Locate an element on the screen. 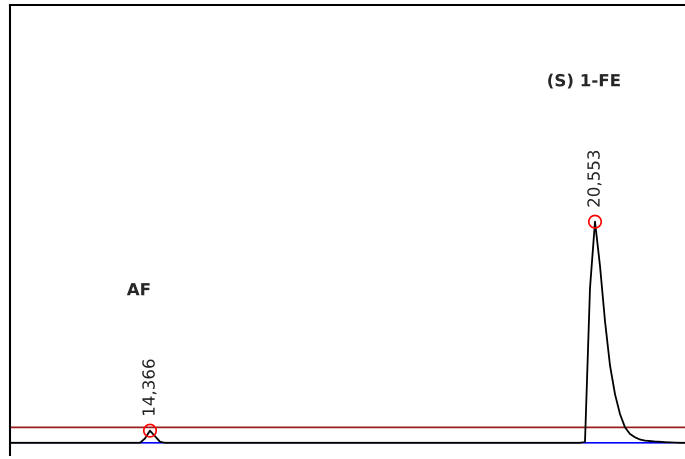  text: 20,553 is located at coordinates (594, 178).